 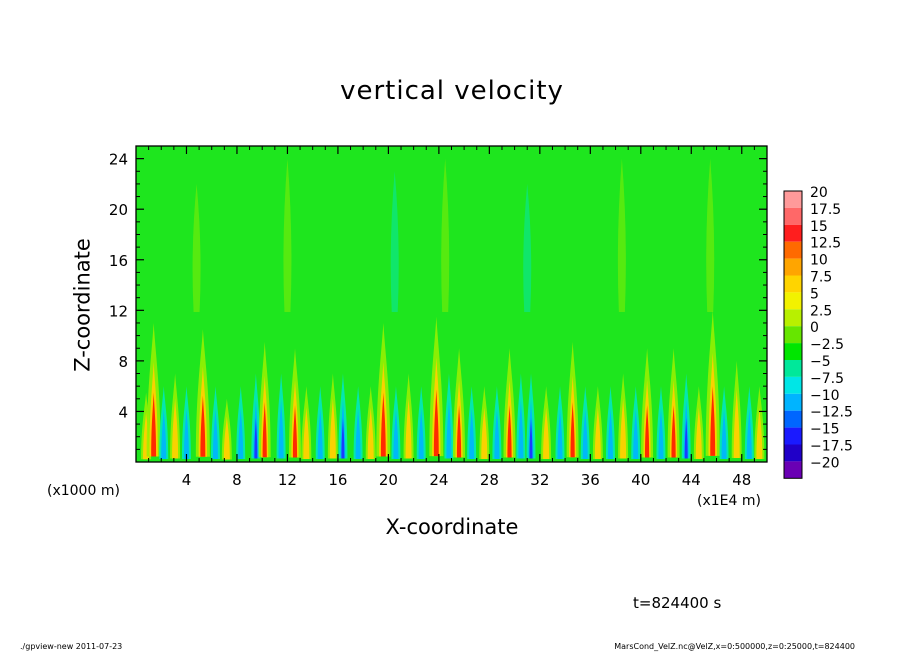 I want to click on colorbar-frame, so click(x=793, y=334).